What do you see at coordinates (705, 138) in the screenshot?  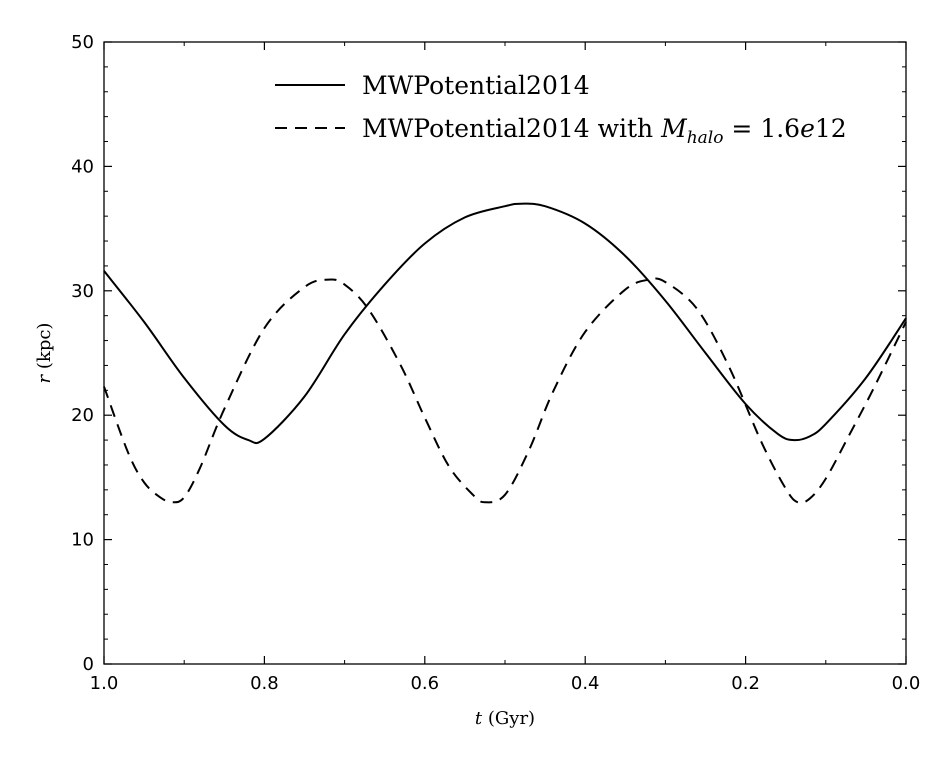 I see `legend-label-subscript: halo` at bounding box center [705, 138].